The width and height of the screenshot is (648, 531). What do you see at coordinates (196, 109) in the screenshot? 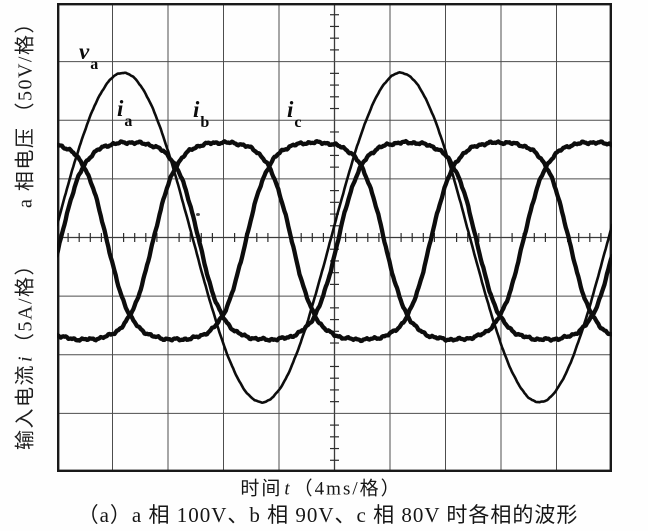
I see `ib-symbol: i` at bounding box center [196, 109].